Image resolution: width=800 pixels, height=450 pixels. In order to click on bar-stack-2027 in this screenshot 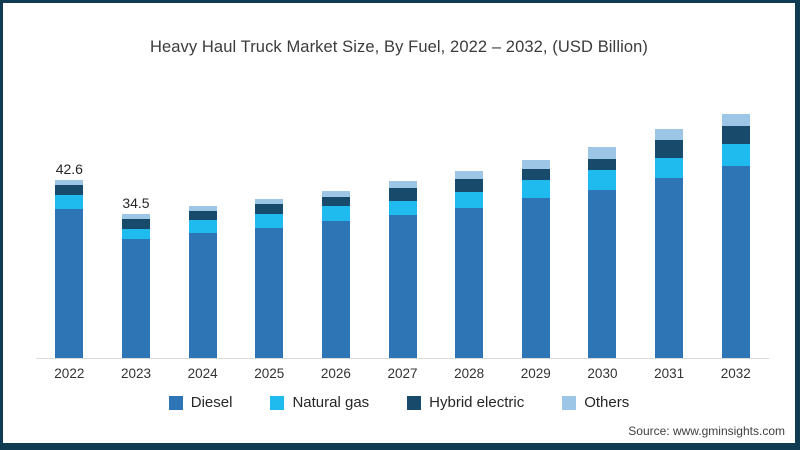, I will do `click(402, 269)`.